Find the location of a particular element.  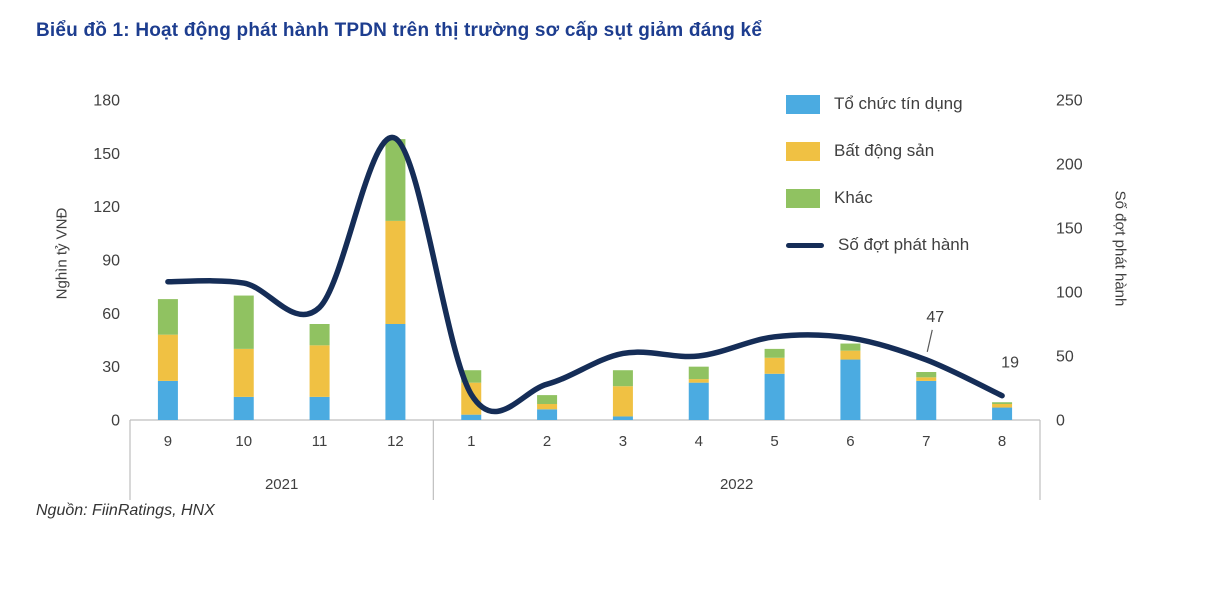

legend-swatch-real-estate is located at coordinates (803, 151).